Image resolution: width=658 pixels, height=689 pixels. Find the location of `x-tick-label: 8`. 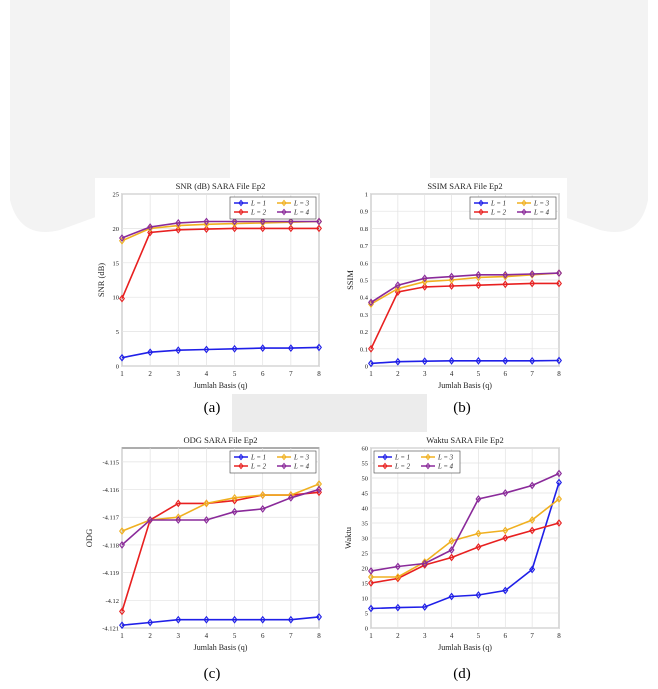

x-tick-label: 8 is located at coordinates (319, 374).